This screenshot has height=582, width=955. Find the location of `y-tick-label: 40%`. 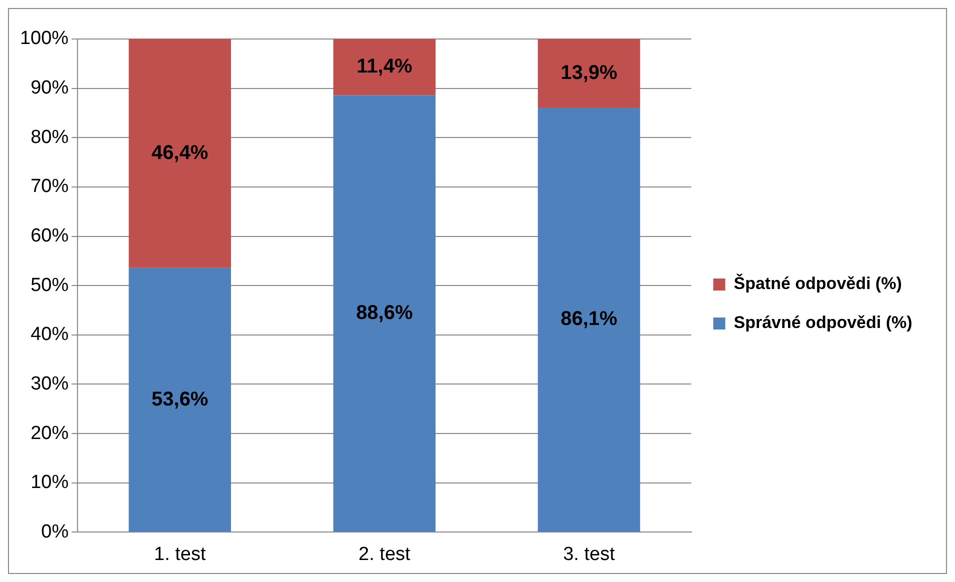

y-tick-label: 40% is located at coordinates (49, 335).